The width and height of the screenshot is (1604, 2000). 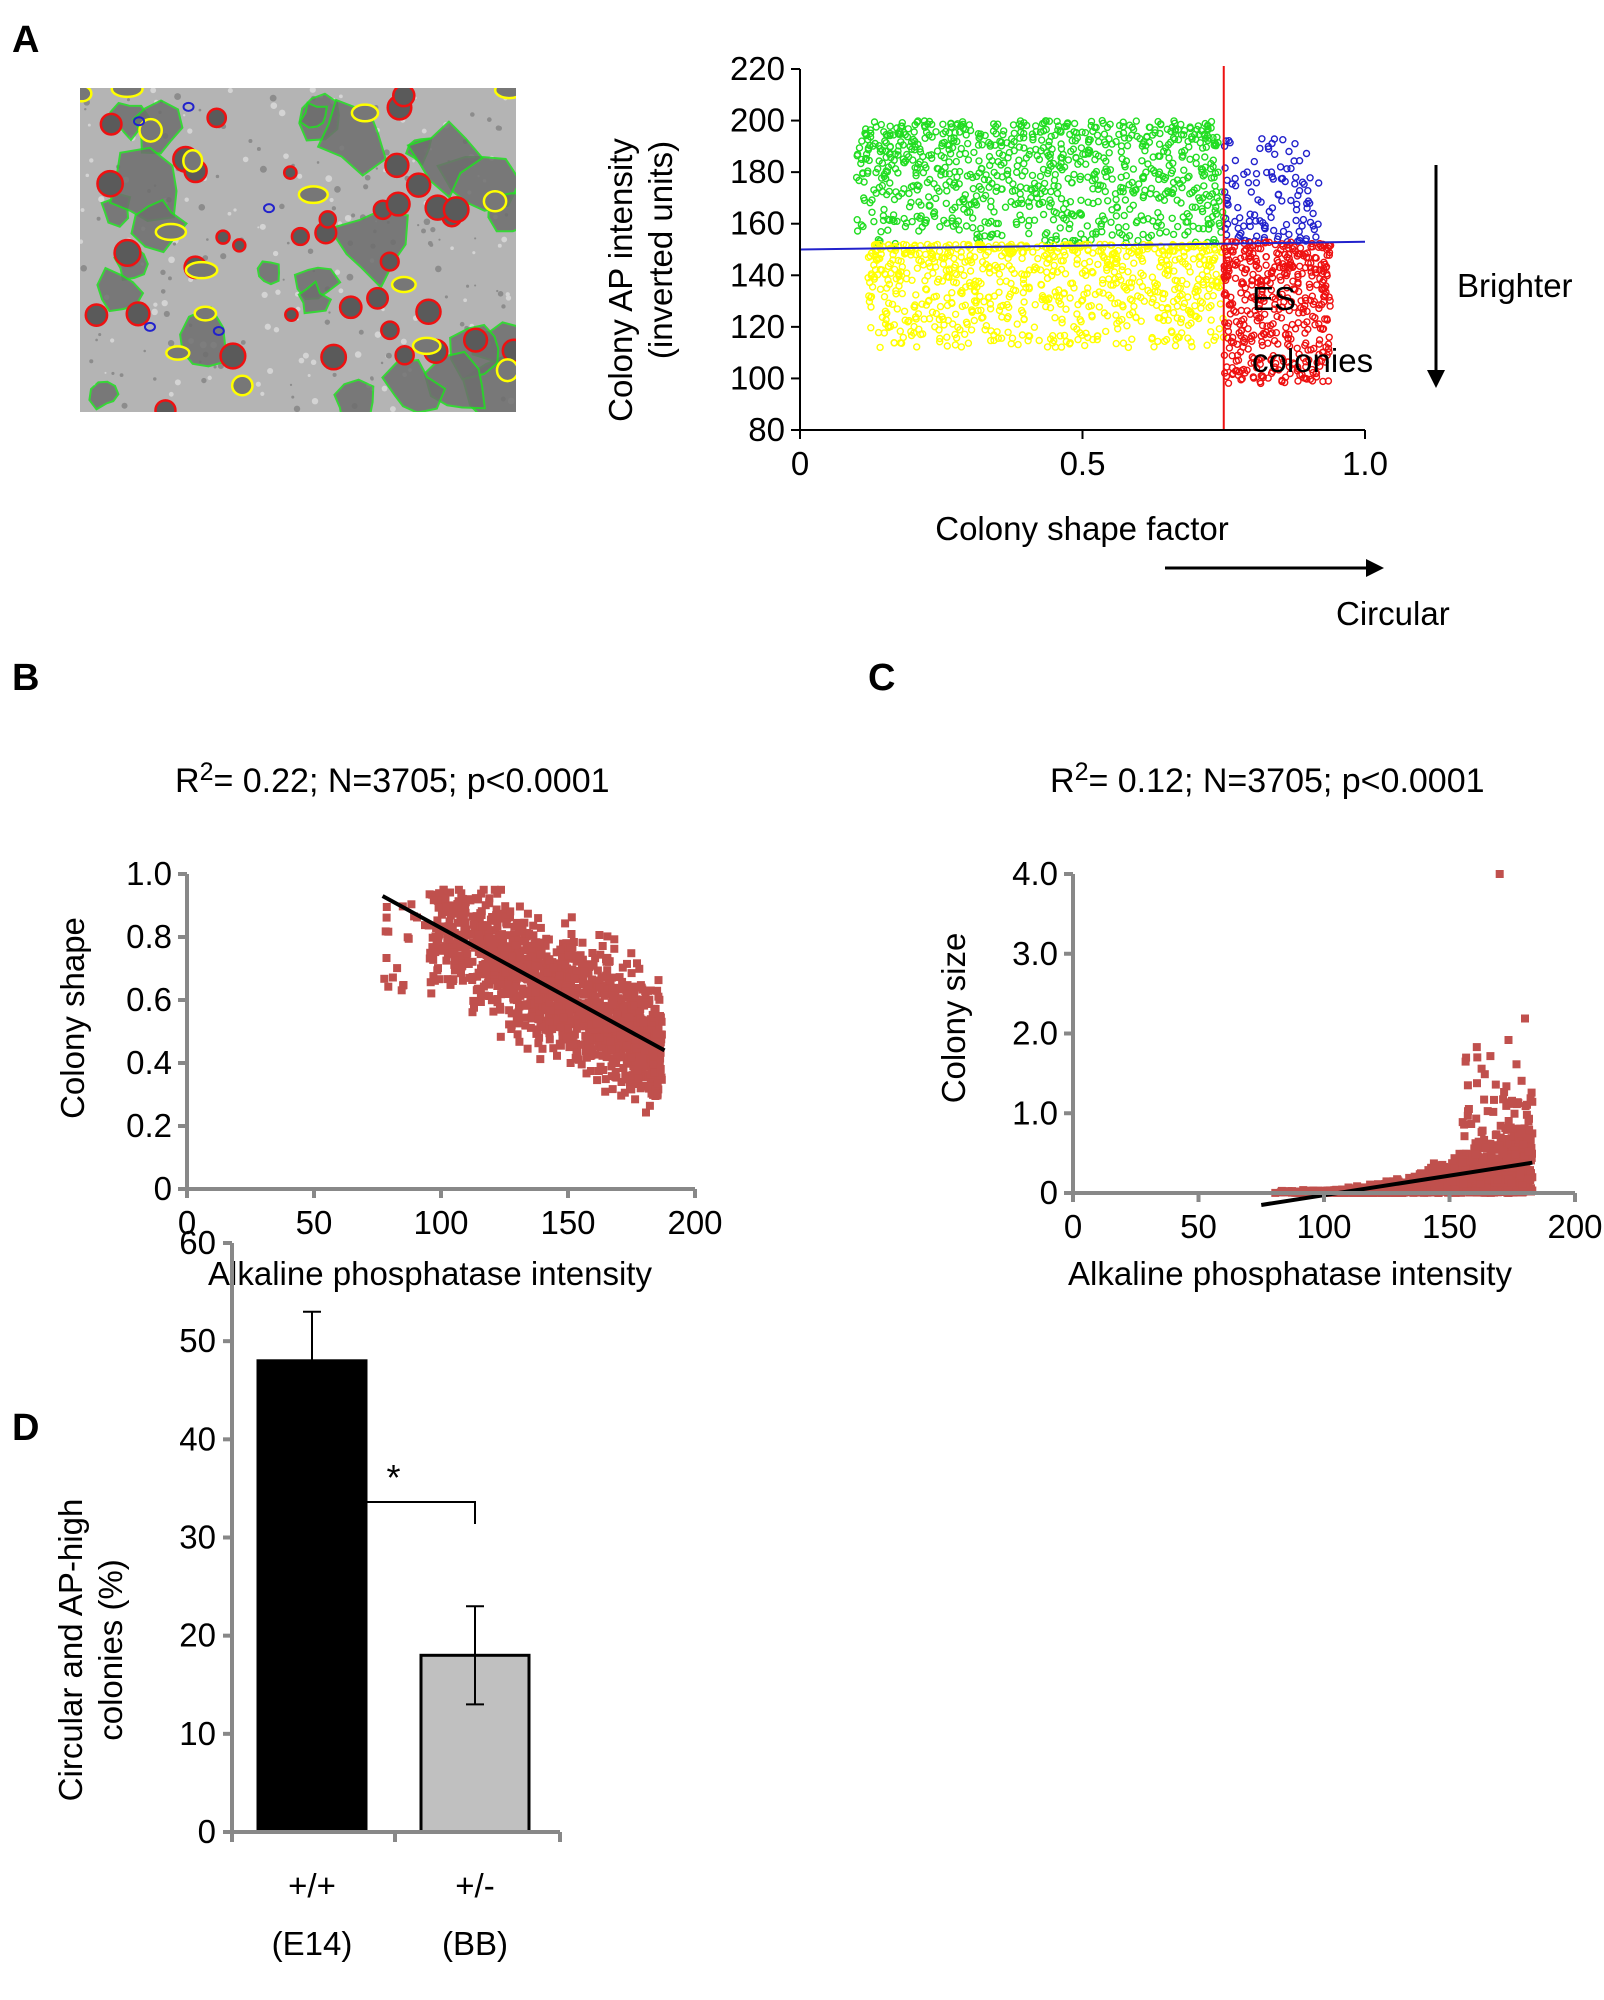 What do you see at coordinates (111, 124) in the screenshot?
I see `colony-red` at bounding box center [111, 124].